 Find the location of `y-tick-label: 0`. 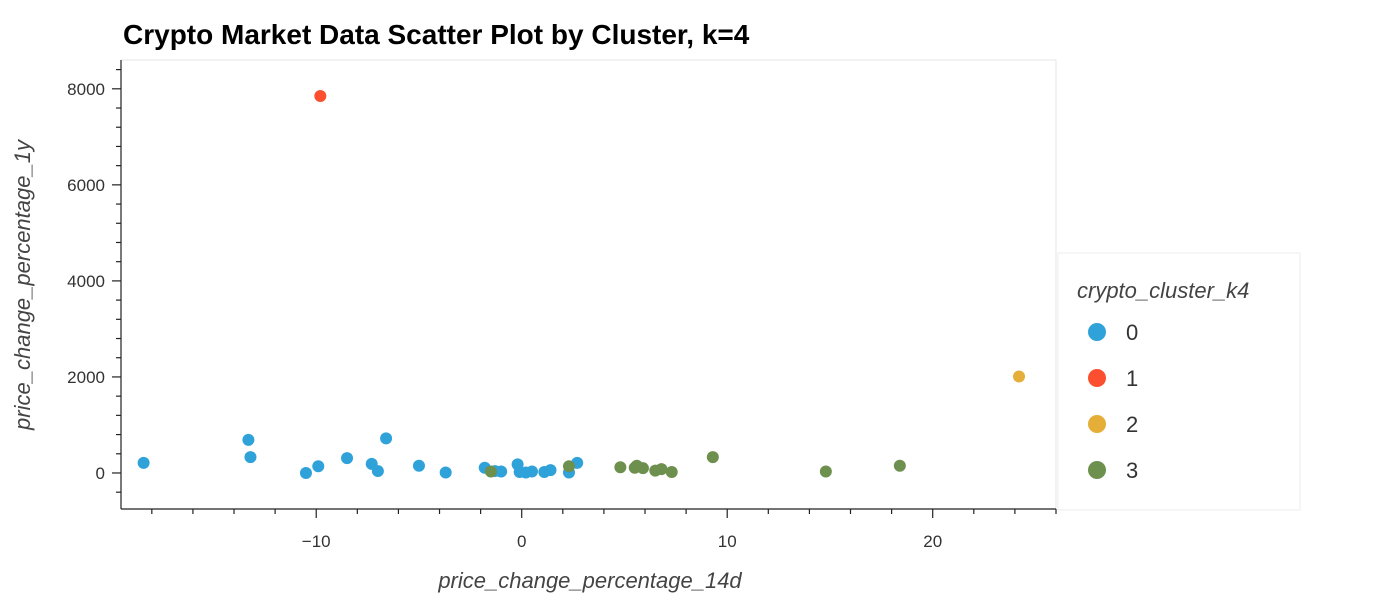

y-tick-label: 0 is located at coordinates (100, 473).